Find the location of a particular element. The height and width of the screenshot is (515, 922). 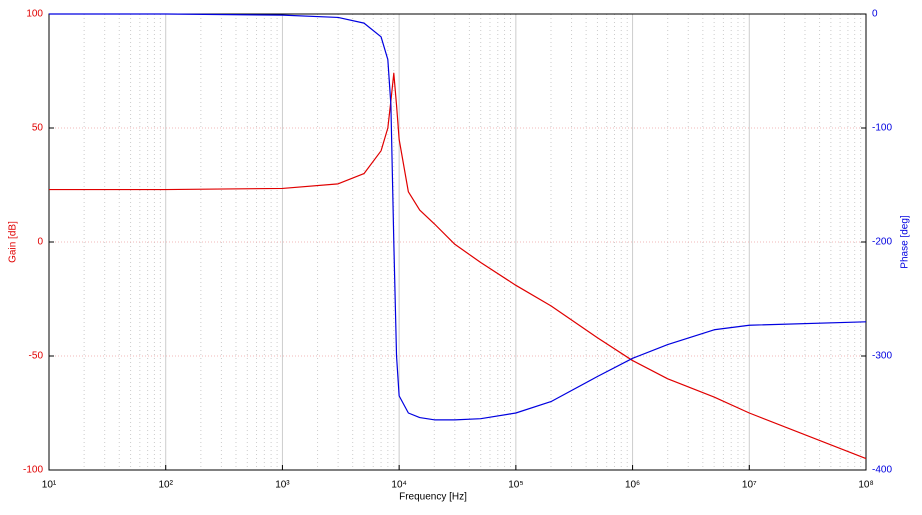

x-tick-label: 10⁶ is located at coordinates (632, 485).